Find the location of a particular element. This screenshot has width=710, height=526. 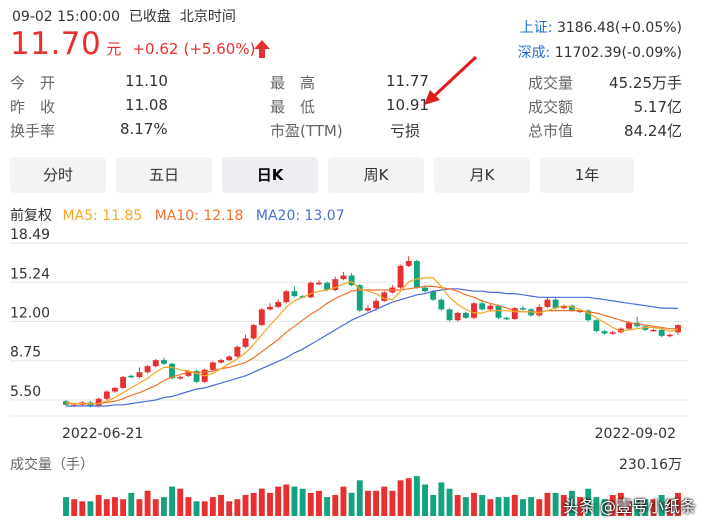

y-tick-label: 8.75 is located at coordinates (25, 353).